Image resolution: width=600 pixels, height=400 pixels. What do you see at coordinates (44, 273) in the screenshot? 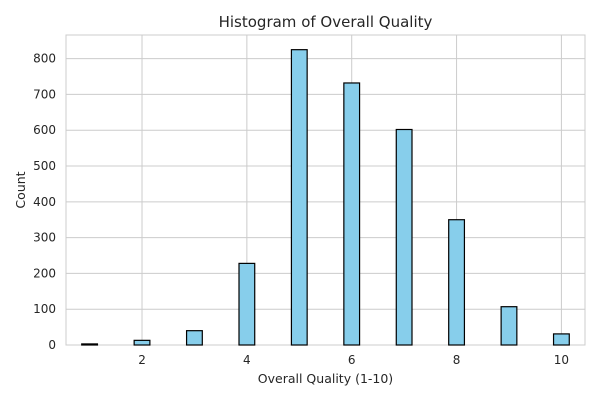
I see `y-tick-label: 200` at bounding box center [44, 273].